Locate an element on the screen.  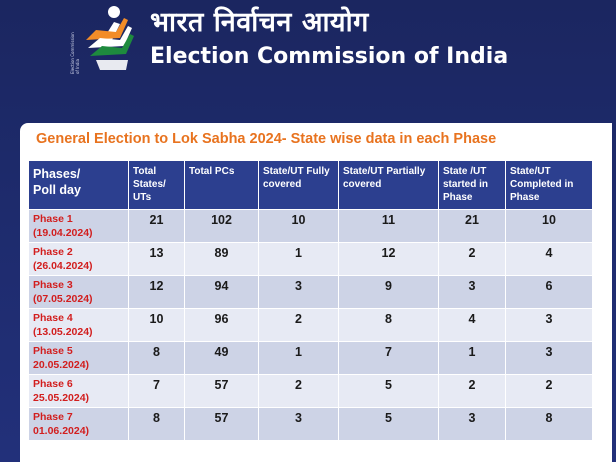
table-row: Phase 3 (07.05.2024) 12 94 3 9 3 6 is located at coordinates (310, 292).